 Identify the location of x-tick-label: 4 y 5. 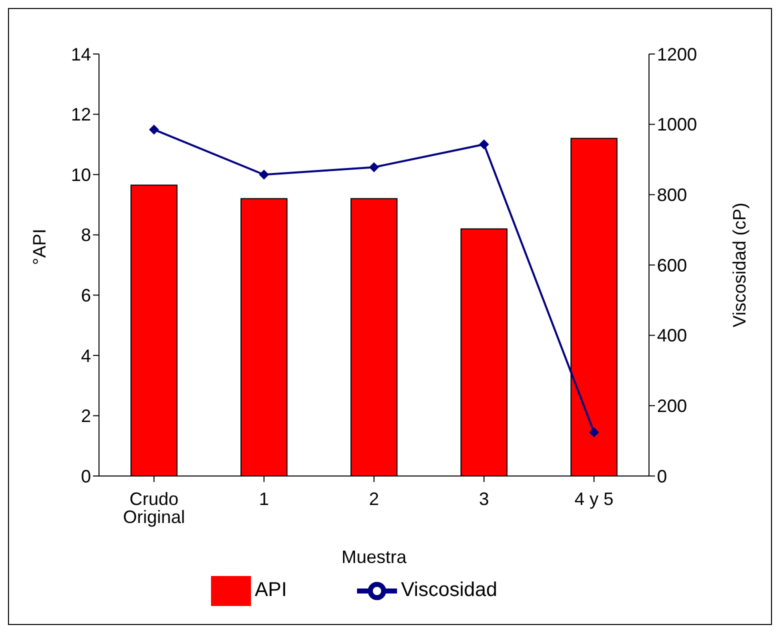
(594, 498).